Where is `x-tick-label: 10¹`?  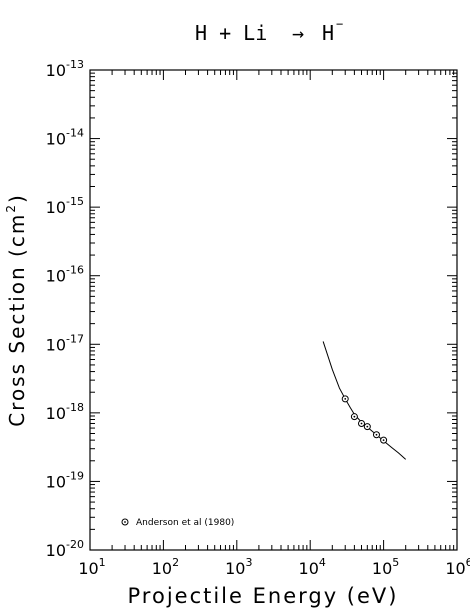 x-tick-label: 10¹ is located at coordinates (91, 567).